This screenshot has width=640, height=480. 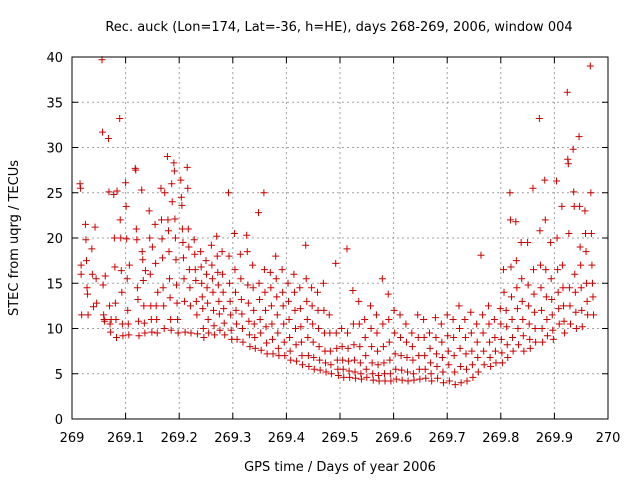 I want to click on x-tick-label: 270, so click(x=608, y=438).